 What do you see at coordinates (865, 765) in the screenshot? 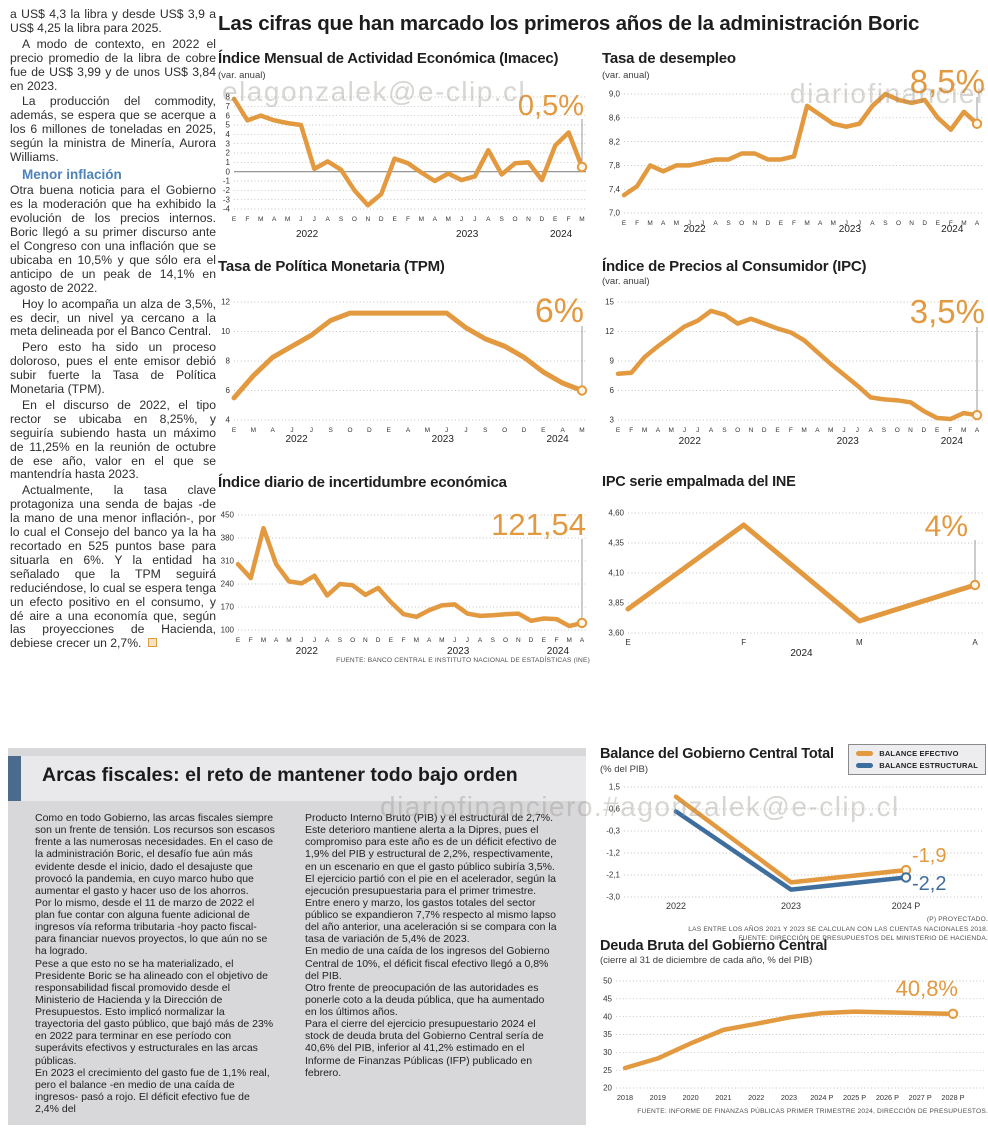
I see `legend-swatch-estructural` at bounding box center [865, 765].